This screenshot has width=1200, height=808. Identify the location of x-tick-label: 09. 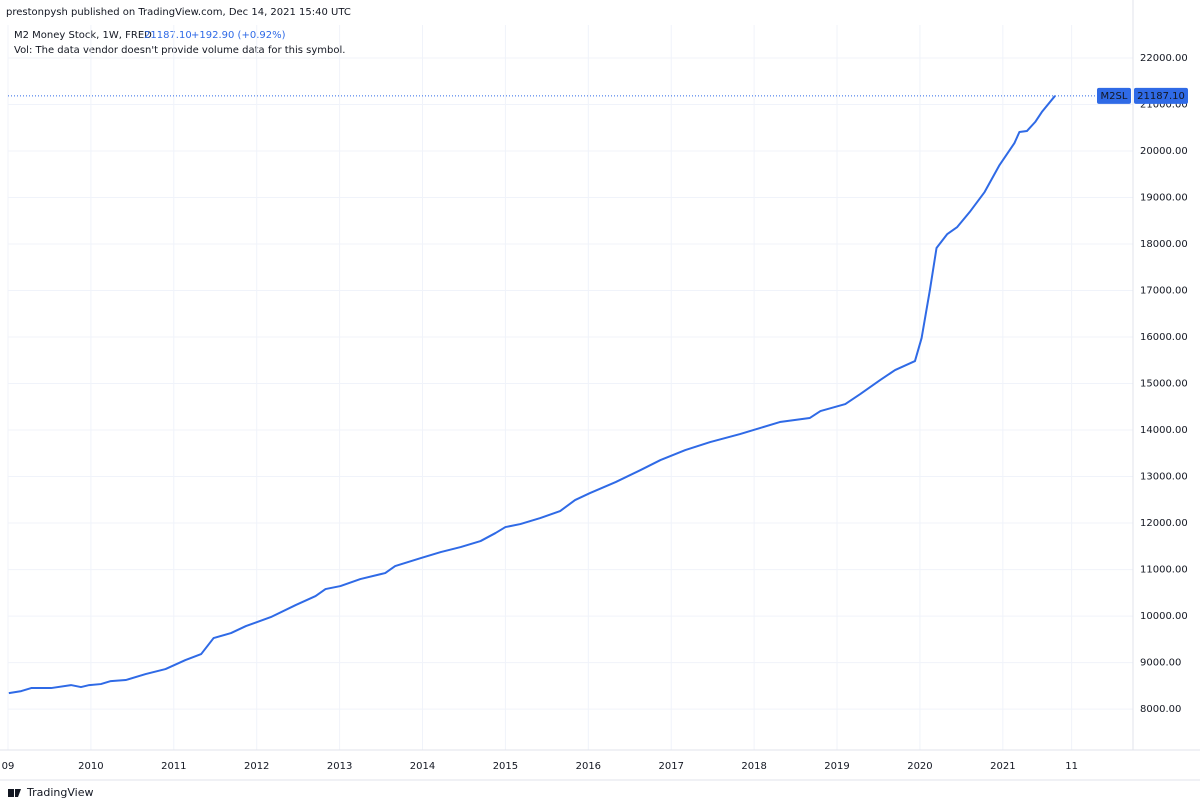
(8, 766).